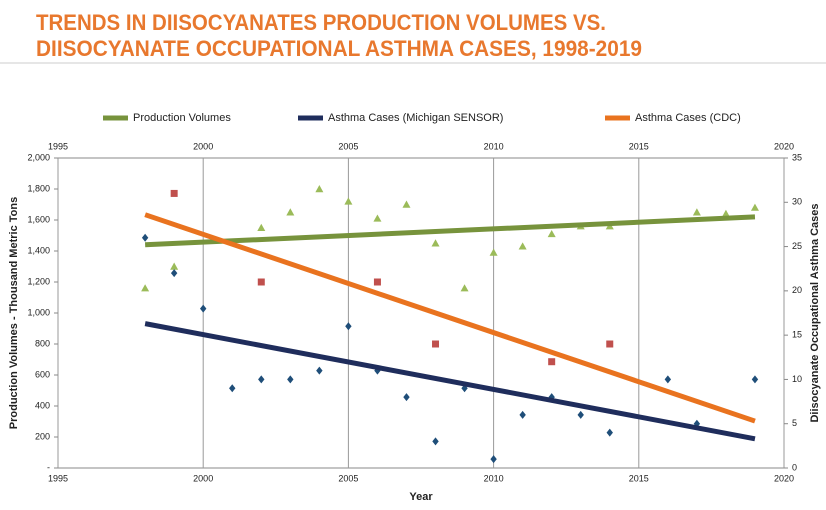 The height and width of the screenshot is (510, 826). What do you see at coordinates (42, 405) in the screenshot?
I see `y-tick-label: 400` at bounding box center [42, 405].